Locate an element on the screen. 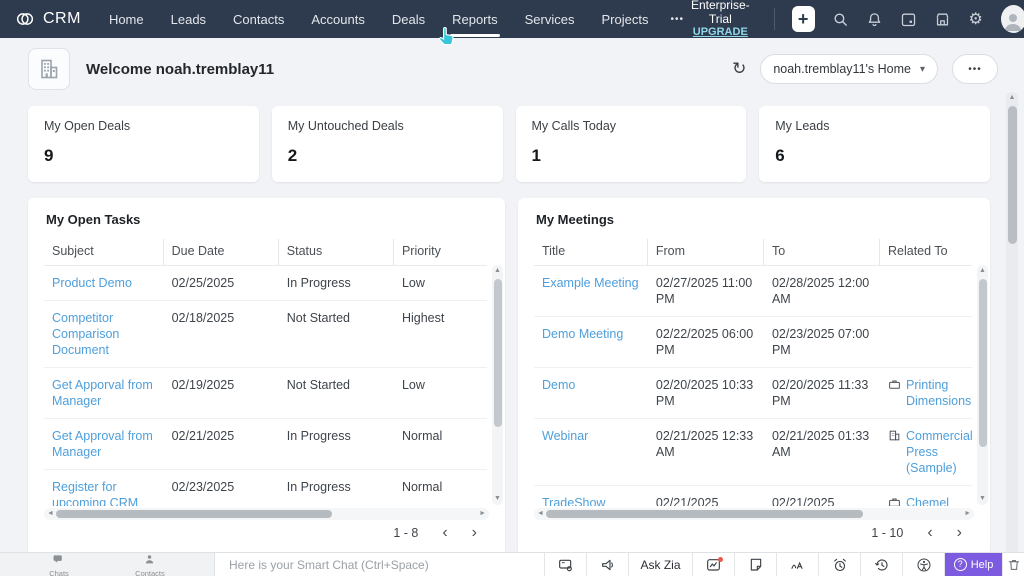 This screenshot has width=1024, height=576. quick-create-button: + is located at coordinates (803, 19).